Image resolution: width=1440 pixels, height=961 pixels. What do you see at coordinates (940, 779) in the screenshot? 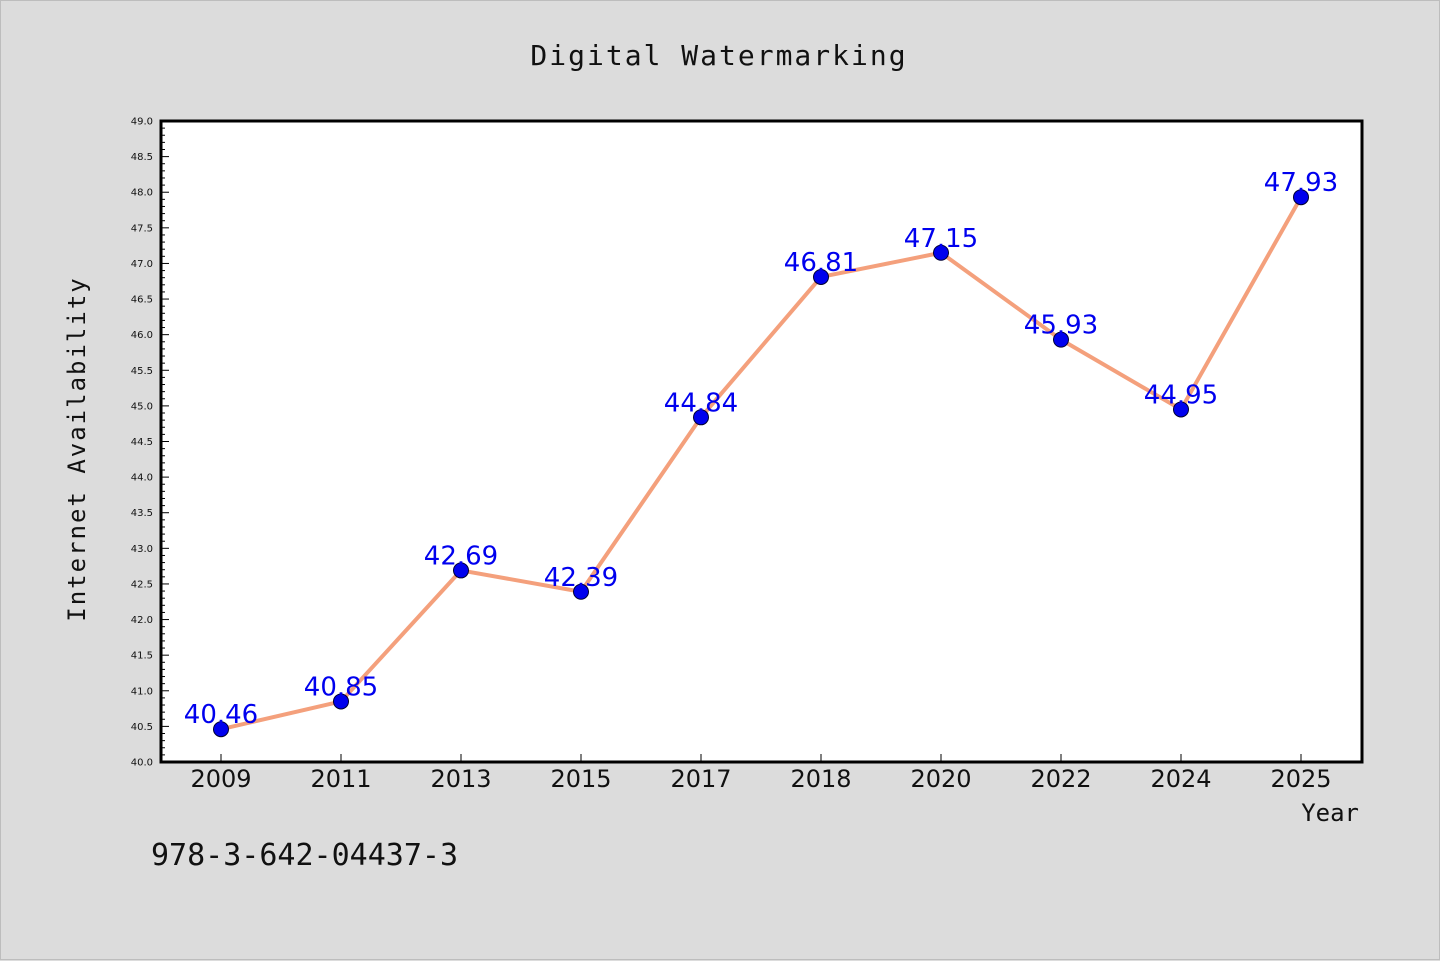
I see `x-tick-label: 2020` at bounding box center [940, 779].